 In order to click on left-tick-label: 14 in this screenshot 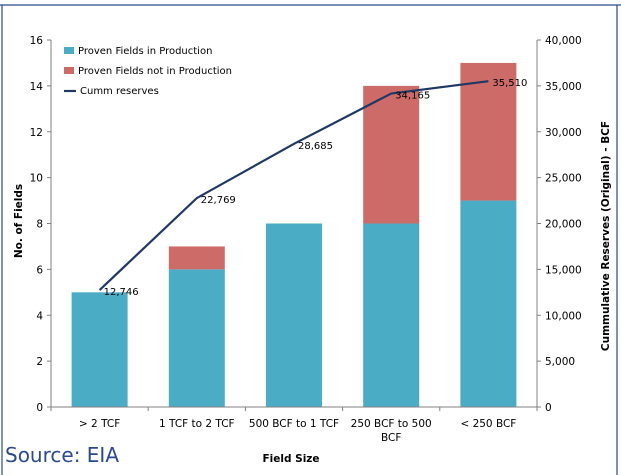, I will do `click(37, 87)`.